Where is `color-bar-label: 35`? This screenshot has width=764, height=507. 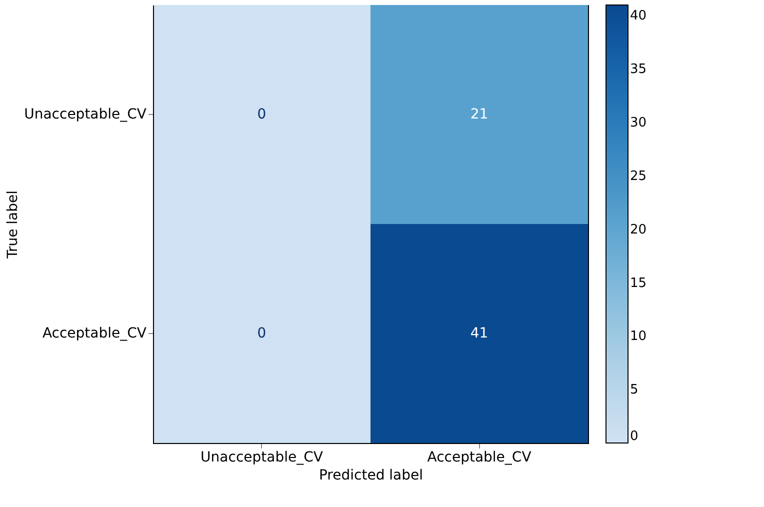 color-bar-label: 35 is located at coordinates (638, 70).